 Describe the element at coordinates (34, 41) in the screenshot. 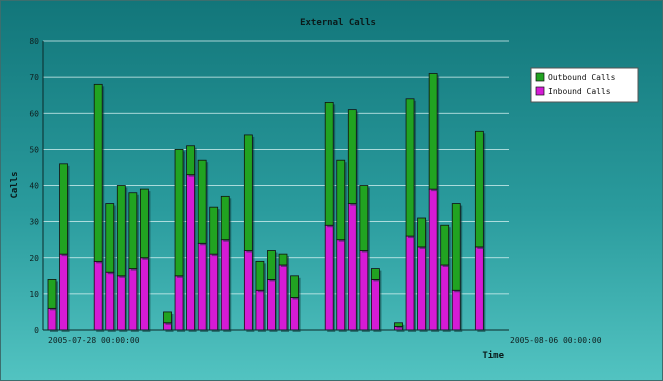

I see `y-tick-label: 80` at that location.